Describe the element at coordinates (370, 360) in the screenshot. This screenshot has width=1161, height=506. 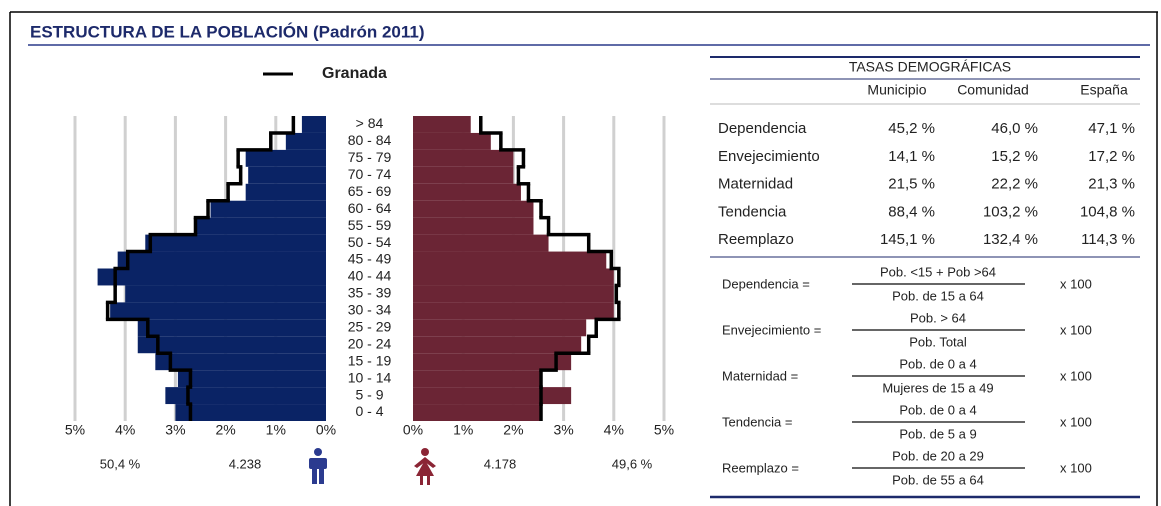
I see `age-label: 15 - 19` at that location.